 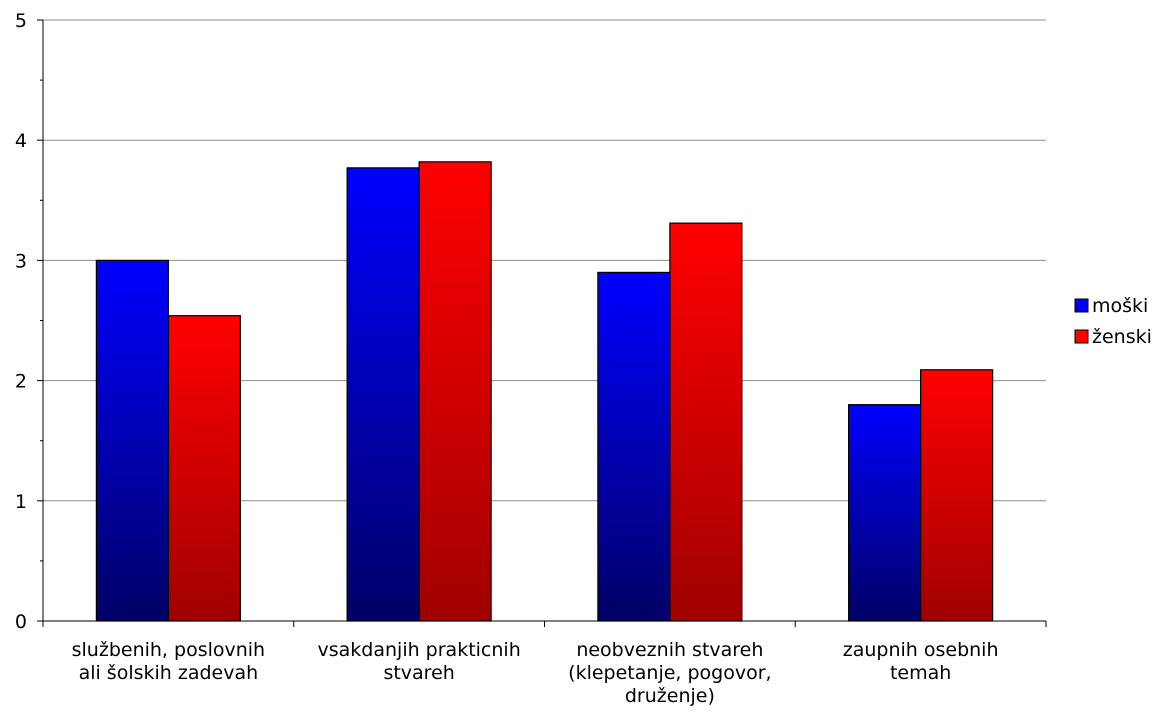 What do you see at coordinates (1113, 321) in the screenshot?
I see `legend: moški ženski` at bounding box center [1113, 321].